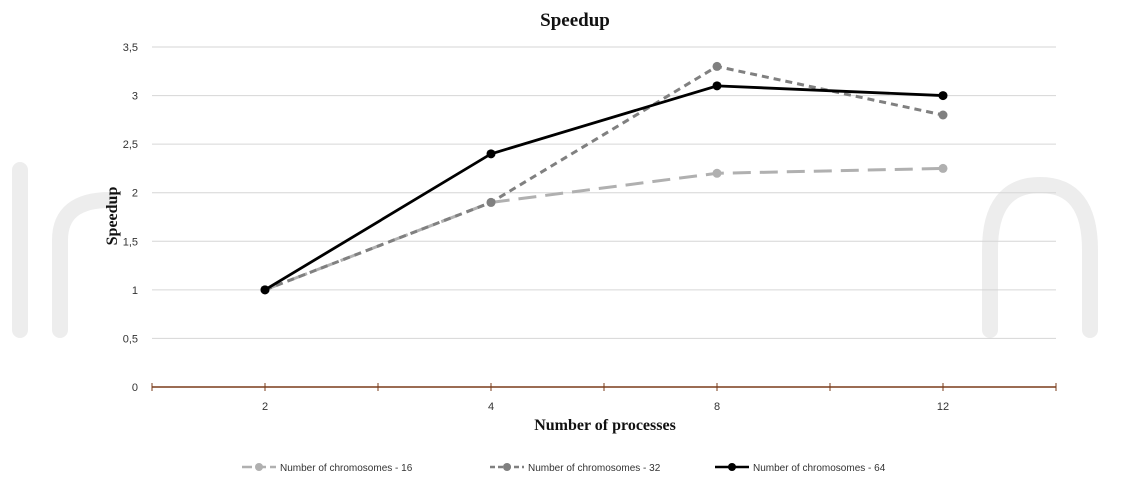 This screenshot has height=478, width=1137. What do you see at coordinates (605, 425) in the screenshot?
I see `x-axis-title: Number of processes` at bounding box center [605, 425].